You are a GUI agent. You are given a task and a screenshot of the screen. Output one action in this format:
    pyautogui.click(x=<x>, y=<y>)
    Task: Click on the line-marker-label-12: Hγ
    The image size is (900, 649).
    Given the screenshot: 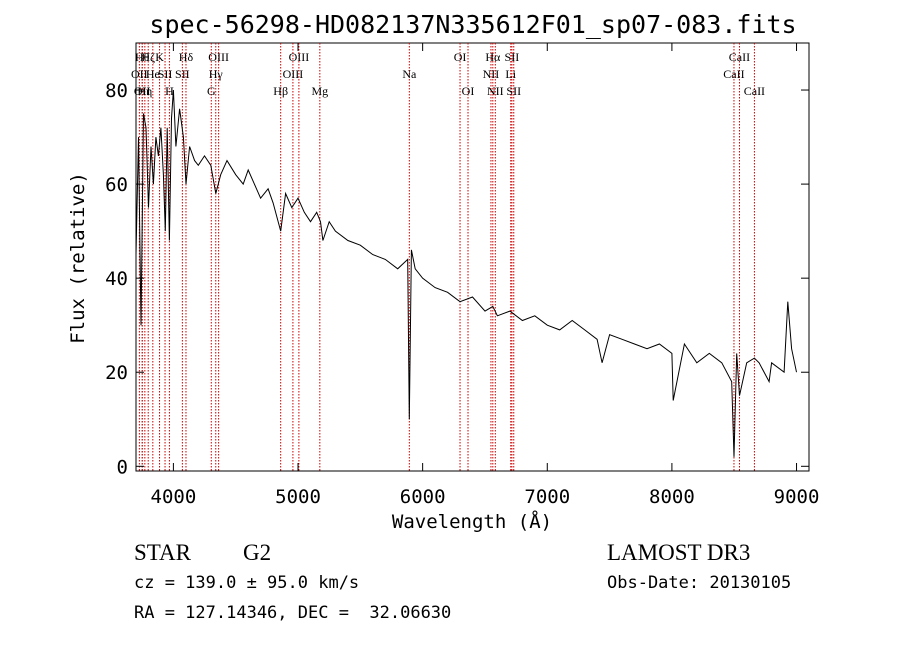 What is the action you would take?
    pyautogui.click(x=216, y=74)
    